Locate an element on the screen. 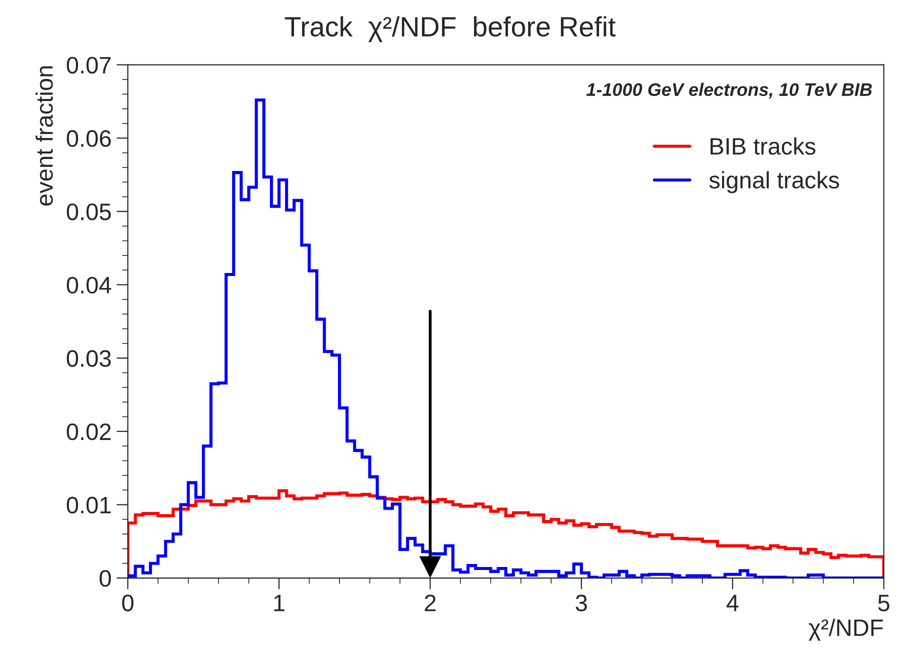  legend-label: signal tracks is located at coordinates (774, 182).